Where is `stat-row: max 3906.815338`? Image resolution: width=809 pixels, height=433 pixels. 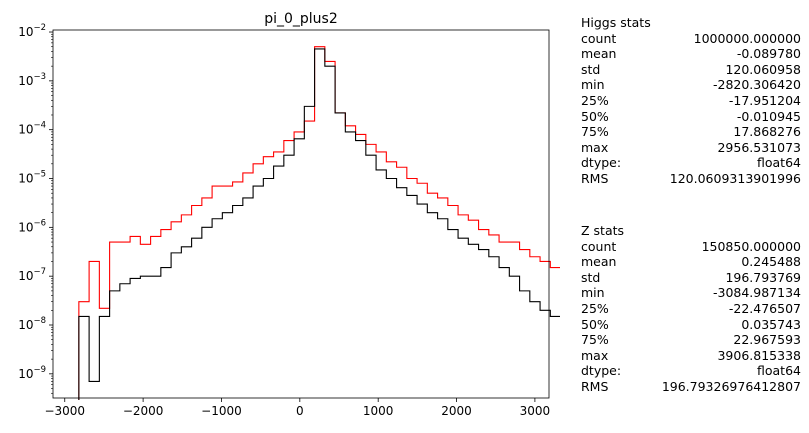
stat-row: max 3906.815338 is located at coordinates (691, 356).